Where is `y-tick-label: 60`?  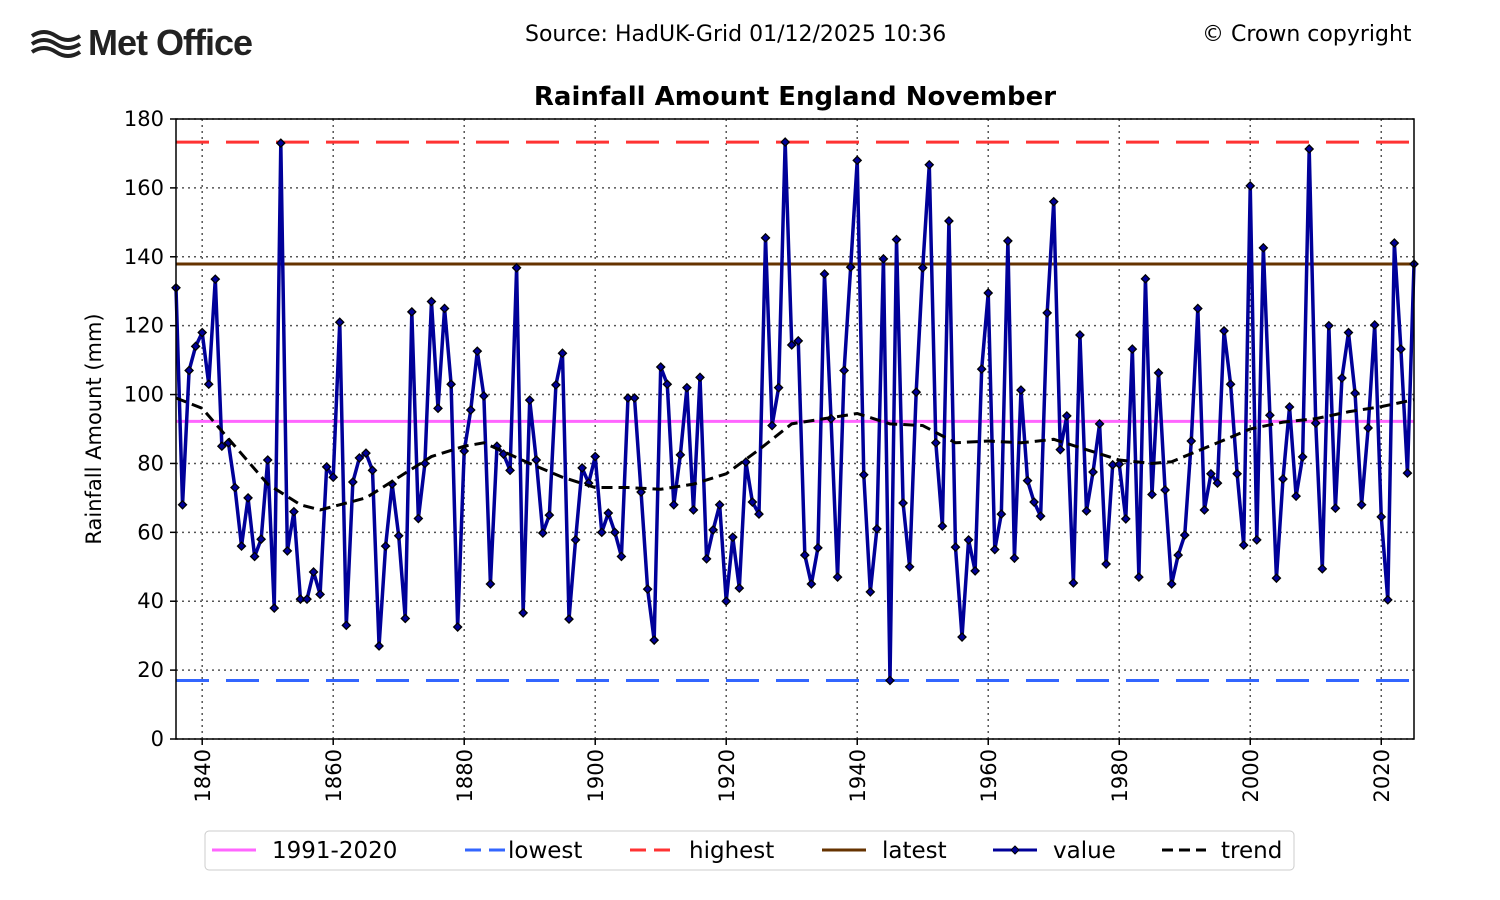 y-tick-label: 60 is located at coordinates (150, 532).